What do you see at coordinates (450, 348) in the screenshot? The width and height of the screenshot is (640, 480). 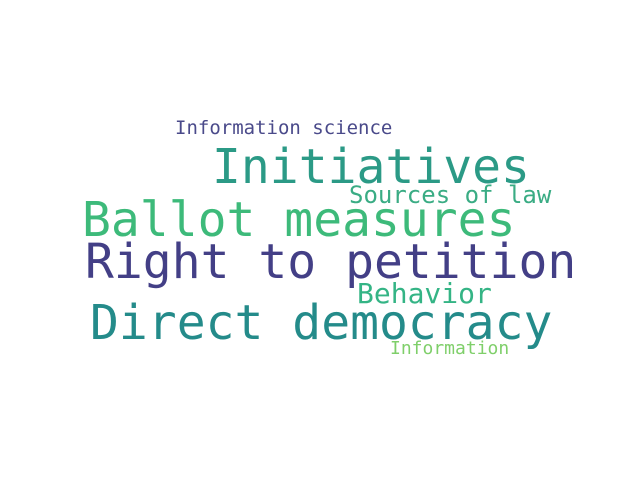 I see `word-information: Information` at bounding box center [450, 348].